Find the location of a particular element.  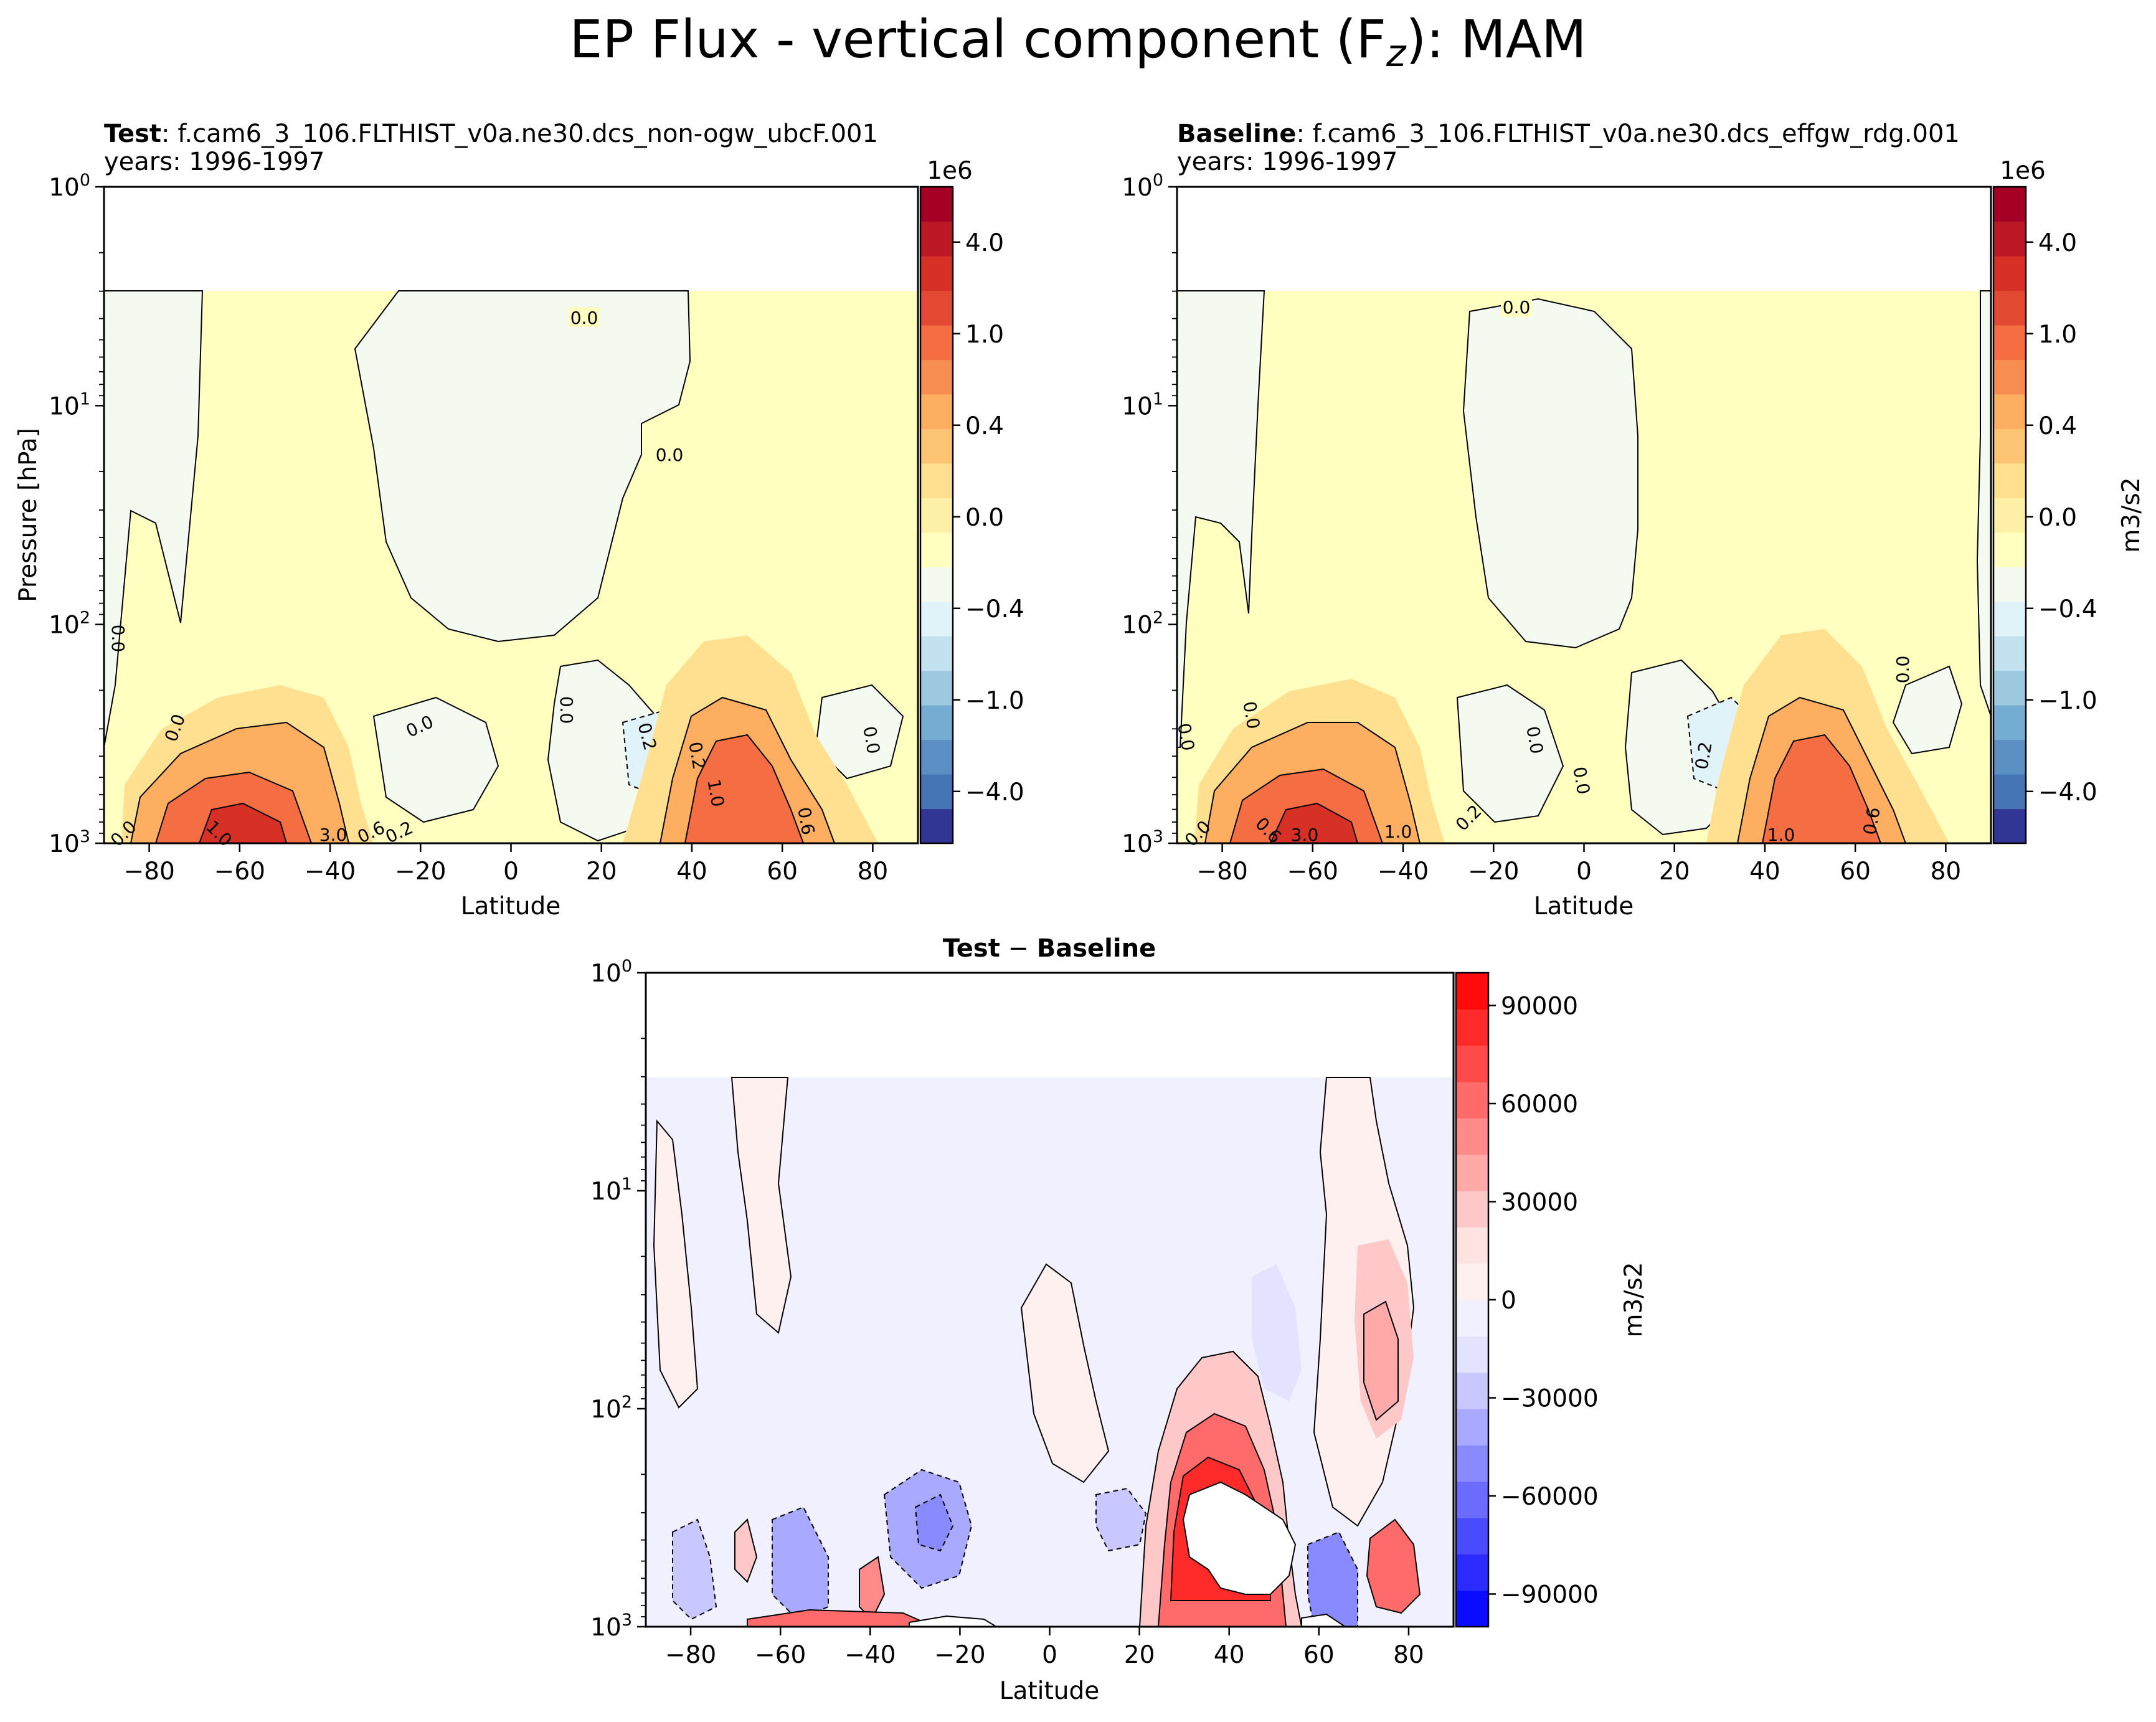

test-contour-label: 0.0 is located at coordinates (566, 710).